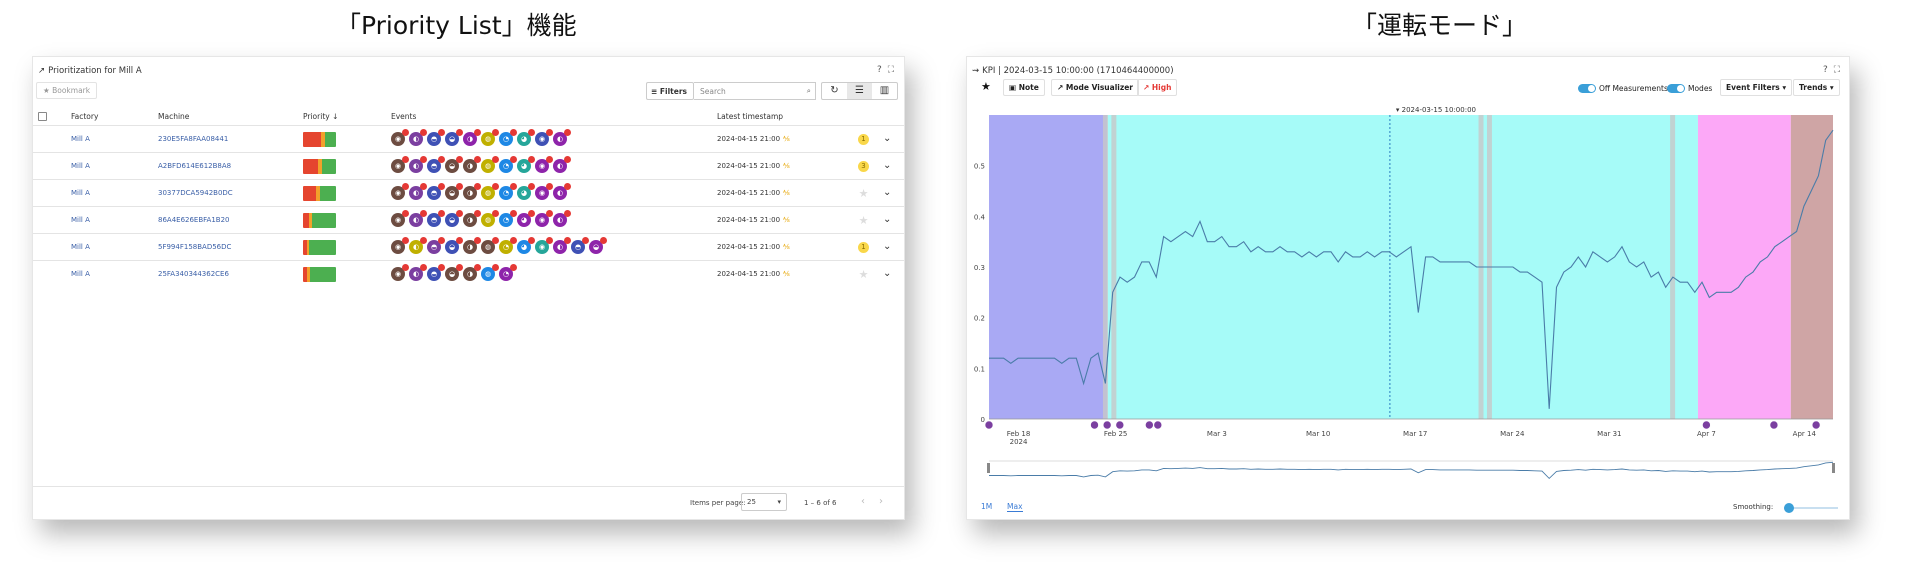  I want to click on col-machine: Machine, so click(174, 116).